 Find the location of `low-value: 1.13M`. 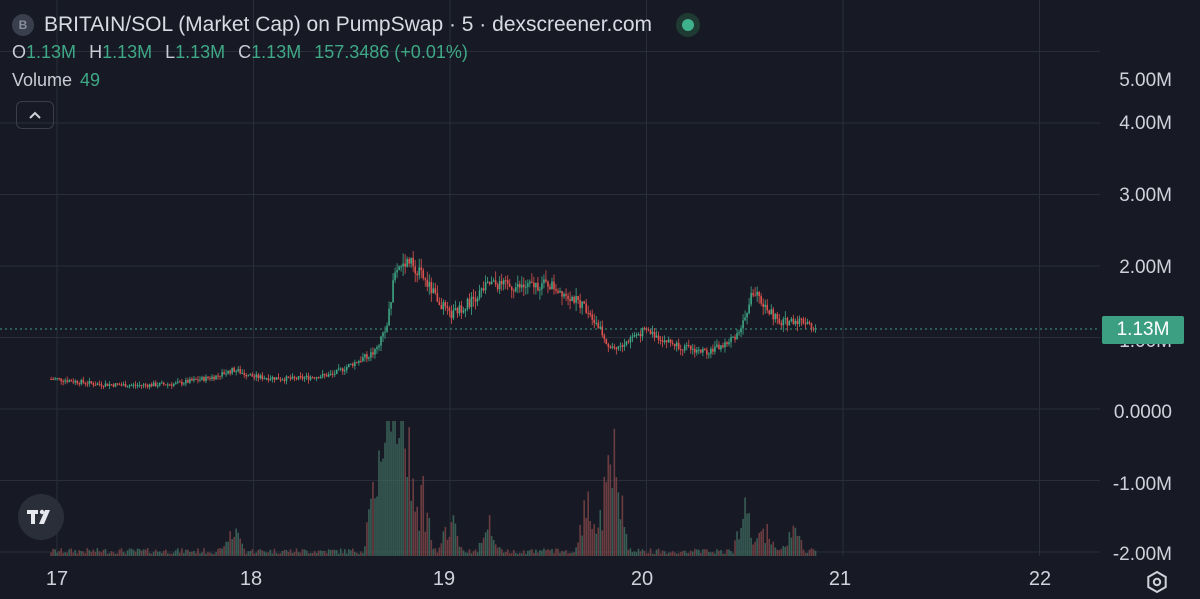

low-value: 1.13M is located at coordinates (200, 52).